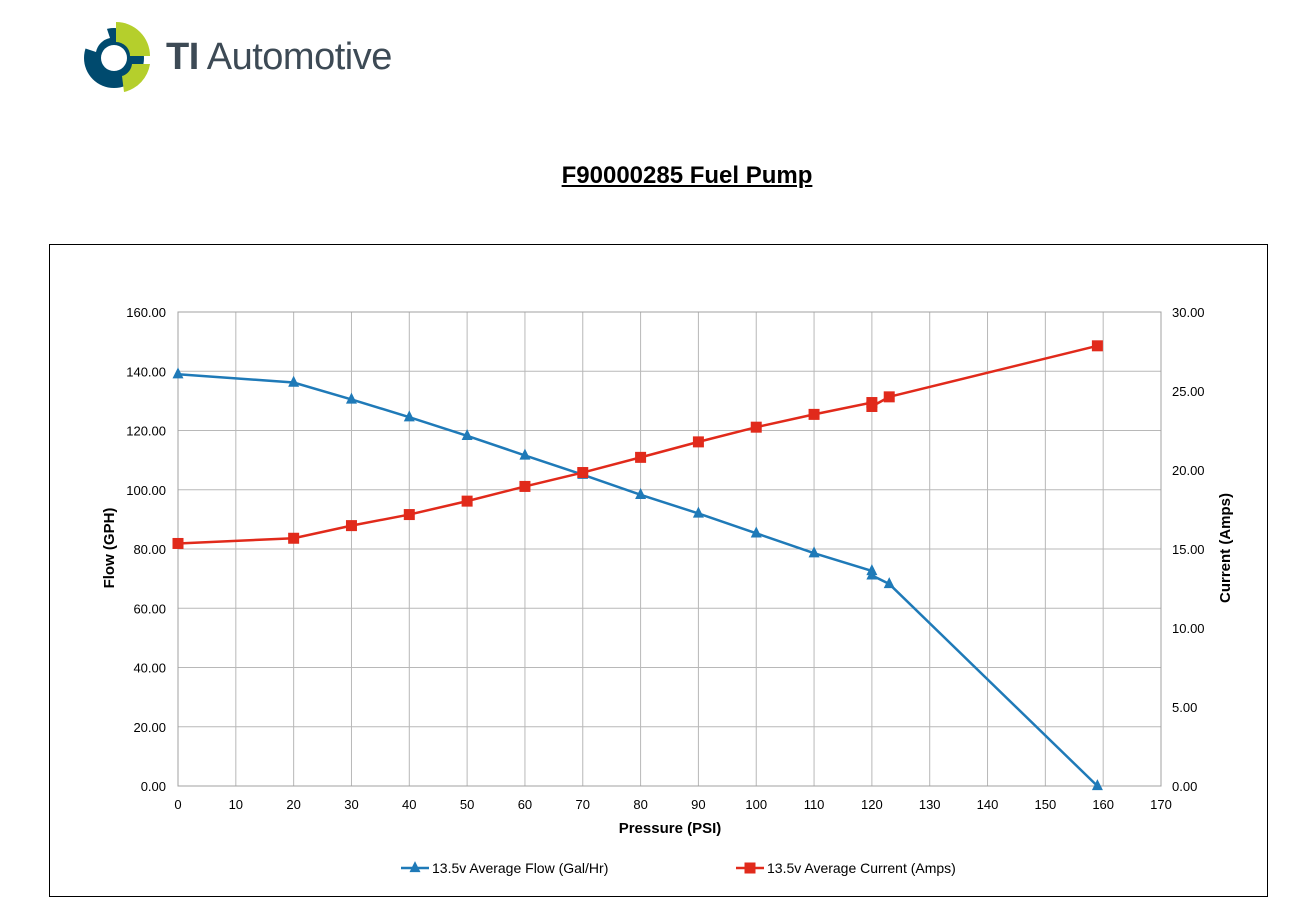 The image size is (1309, 901). Describe the element at coordinates (109, 548) in the screenshot. I see `y-axis-label: Flow (GPH)` at that location.